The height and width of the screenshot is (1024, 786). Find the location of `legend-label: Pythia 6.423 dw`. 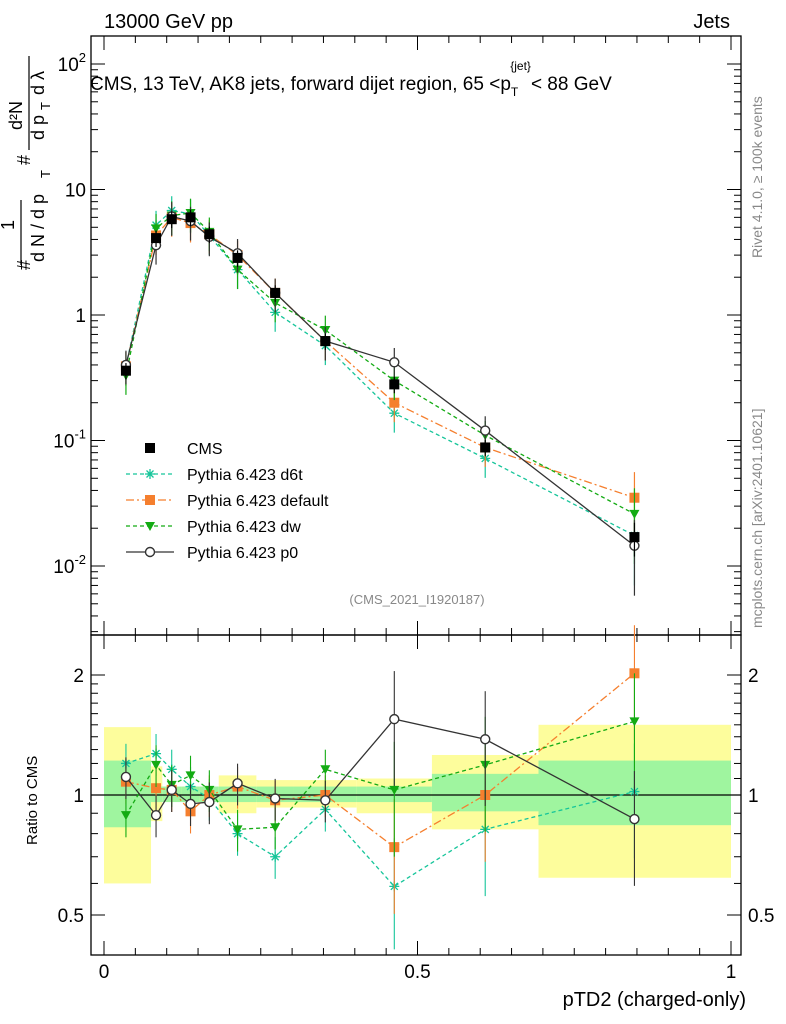

legend-label: Pythia 6.423 dw is located at coordinates (244, 527).